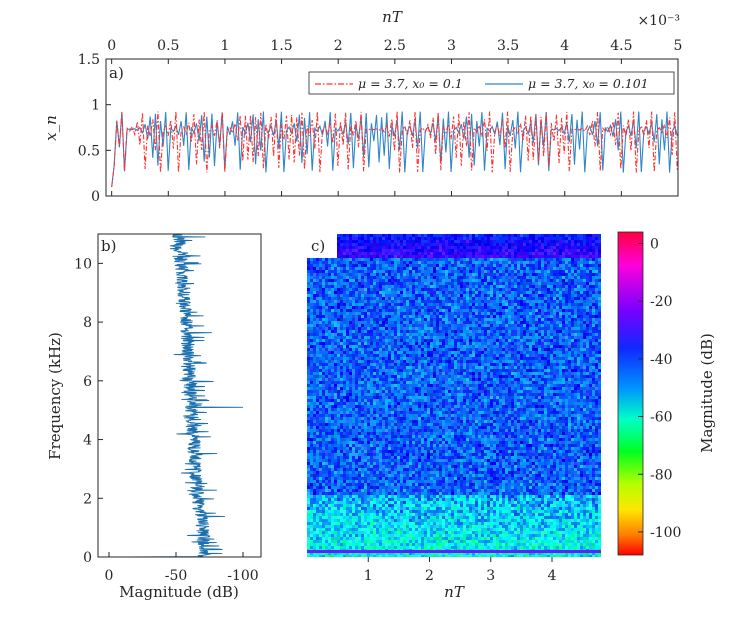 This screenshot has height=625, width=748. Describe the element at coordinates (116, 73) in the screenshot. I see `panel-a-label: a)` at that location.